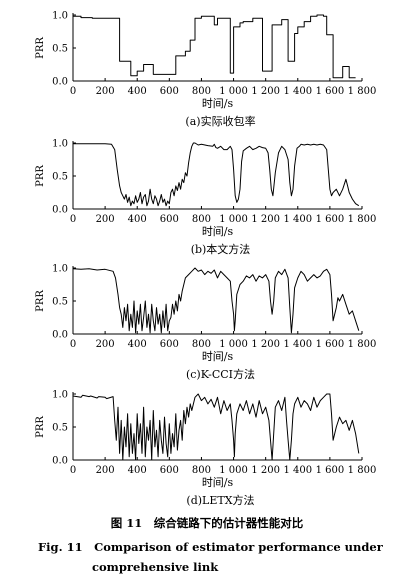 The image size is (420, 588). What do you see at coordinates (220, 374) in the screenshot?
I see `panel-subtitle: (c)K-CCI方法` at bounding box center [220, 374].